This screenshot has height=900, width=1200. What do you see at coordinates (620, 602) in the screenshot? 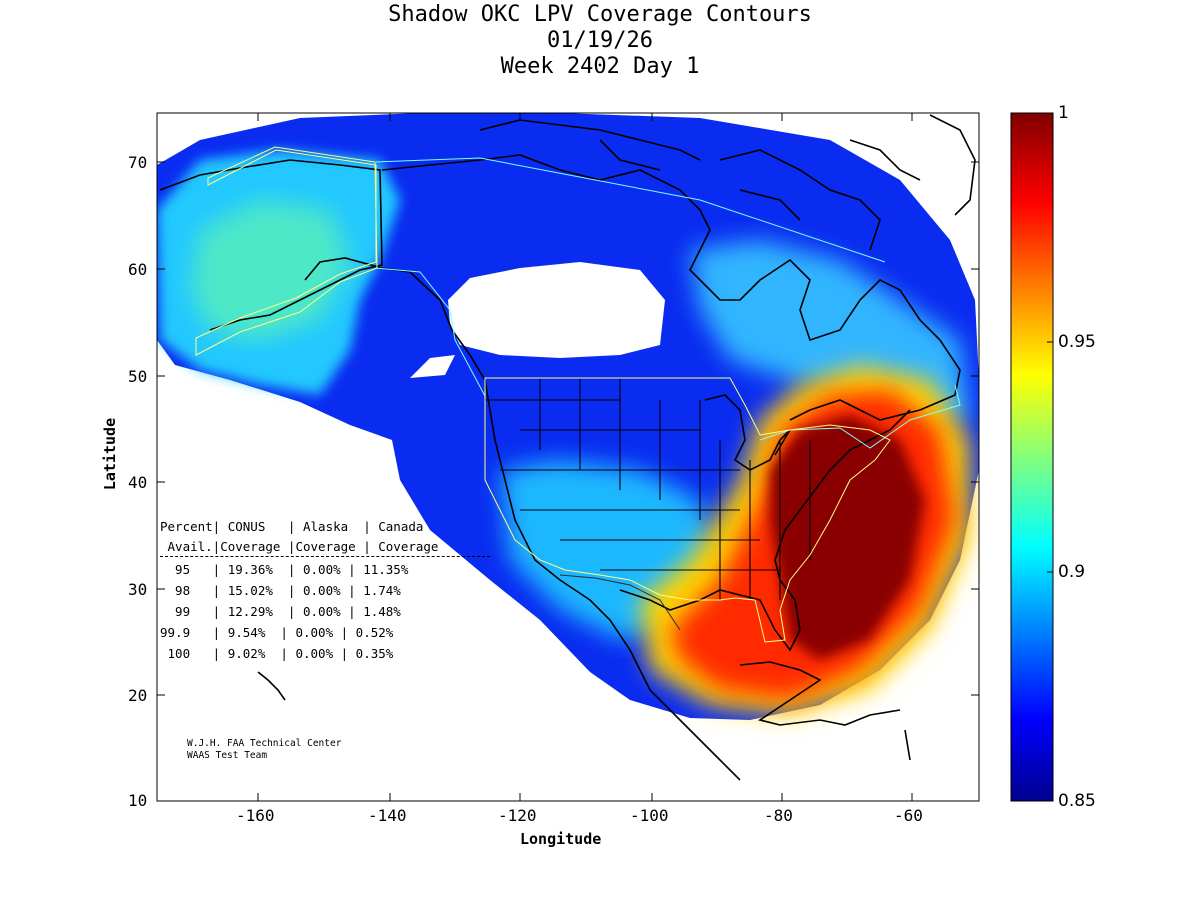
I see `mexico-boundary` at bounding box center [620, 602].